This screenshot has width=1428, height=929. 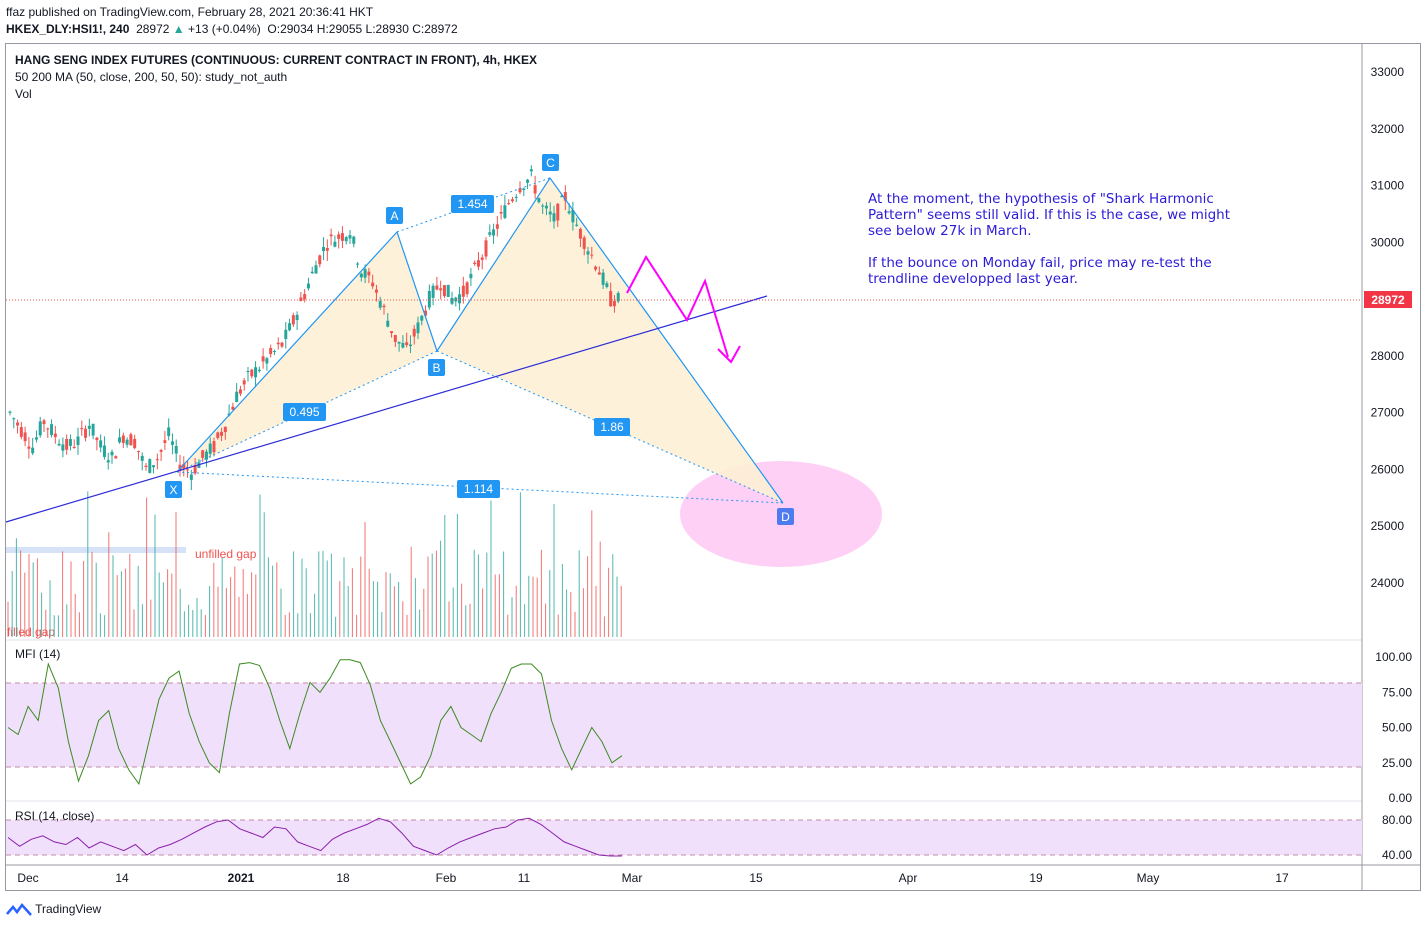 I want to click on ratio-label-1: 1.454, so click(x=472, y=204).